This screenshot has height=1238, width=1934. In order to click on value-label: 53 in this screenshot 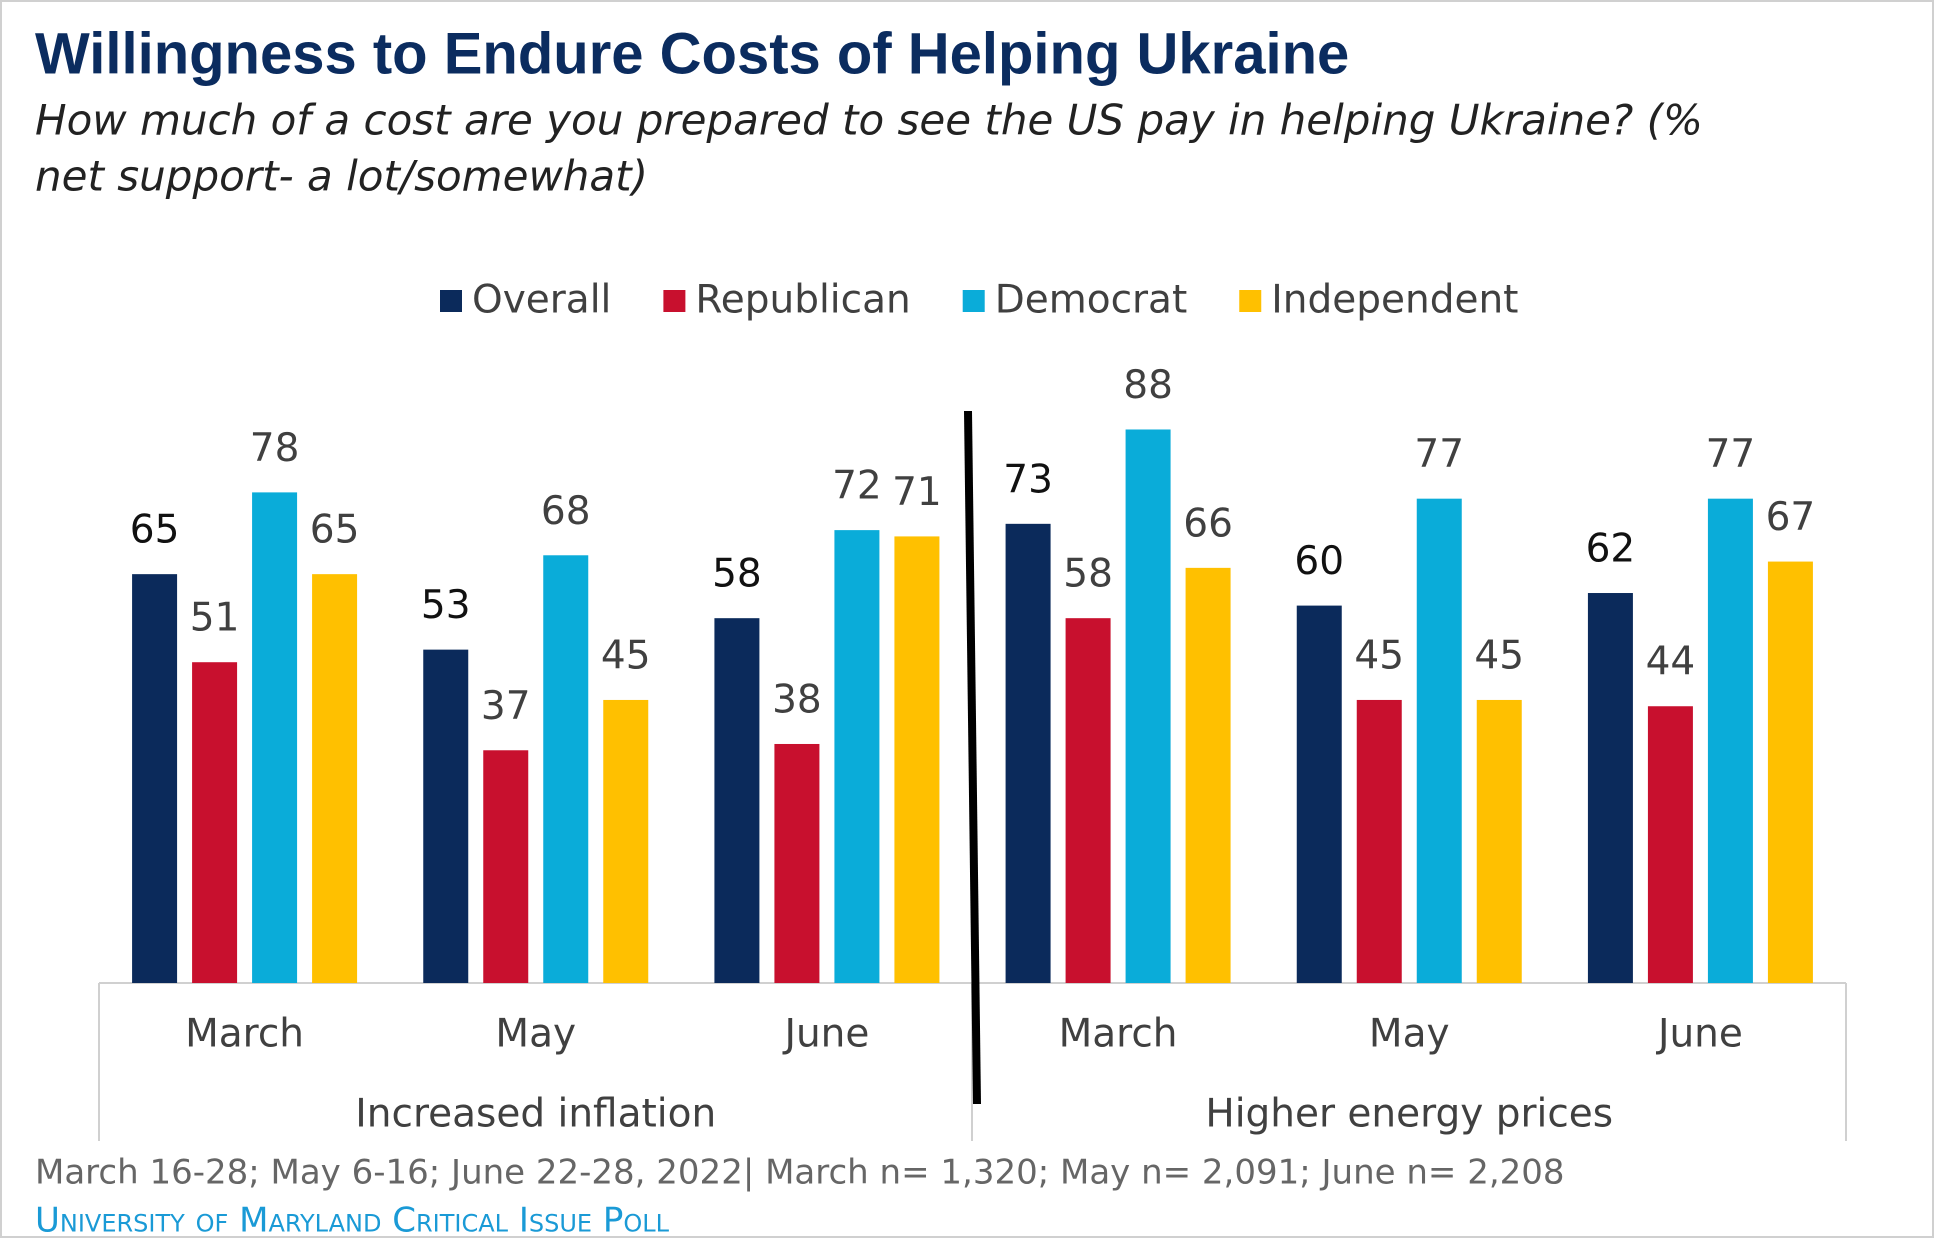, I will do `click(446, 605)`.